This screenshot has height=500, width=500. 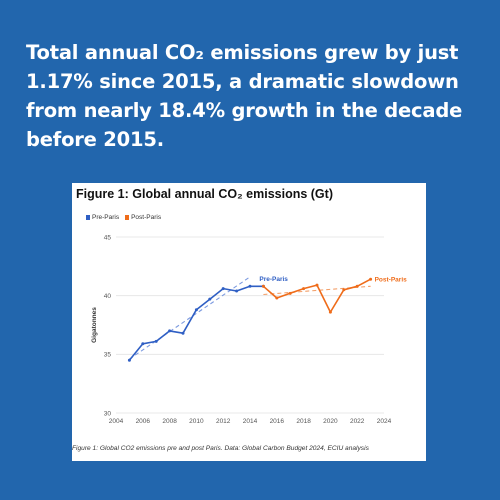 What do you see at coordinates (357, 421) in the screenshot?
I see `x-tick-label-2022: 2022` at bounding box center [357, 421].